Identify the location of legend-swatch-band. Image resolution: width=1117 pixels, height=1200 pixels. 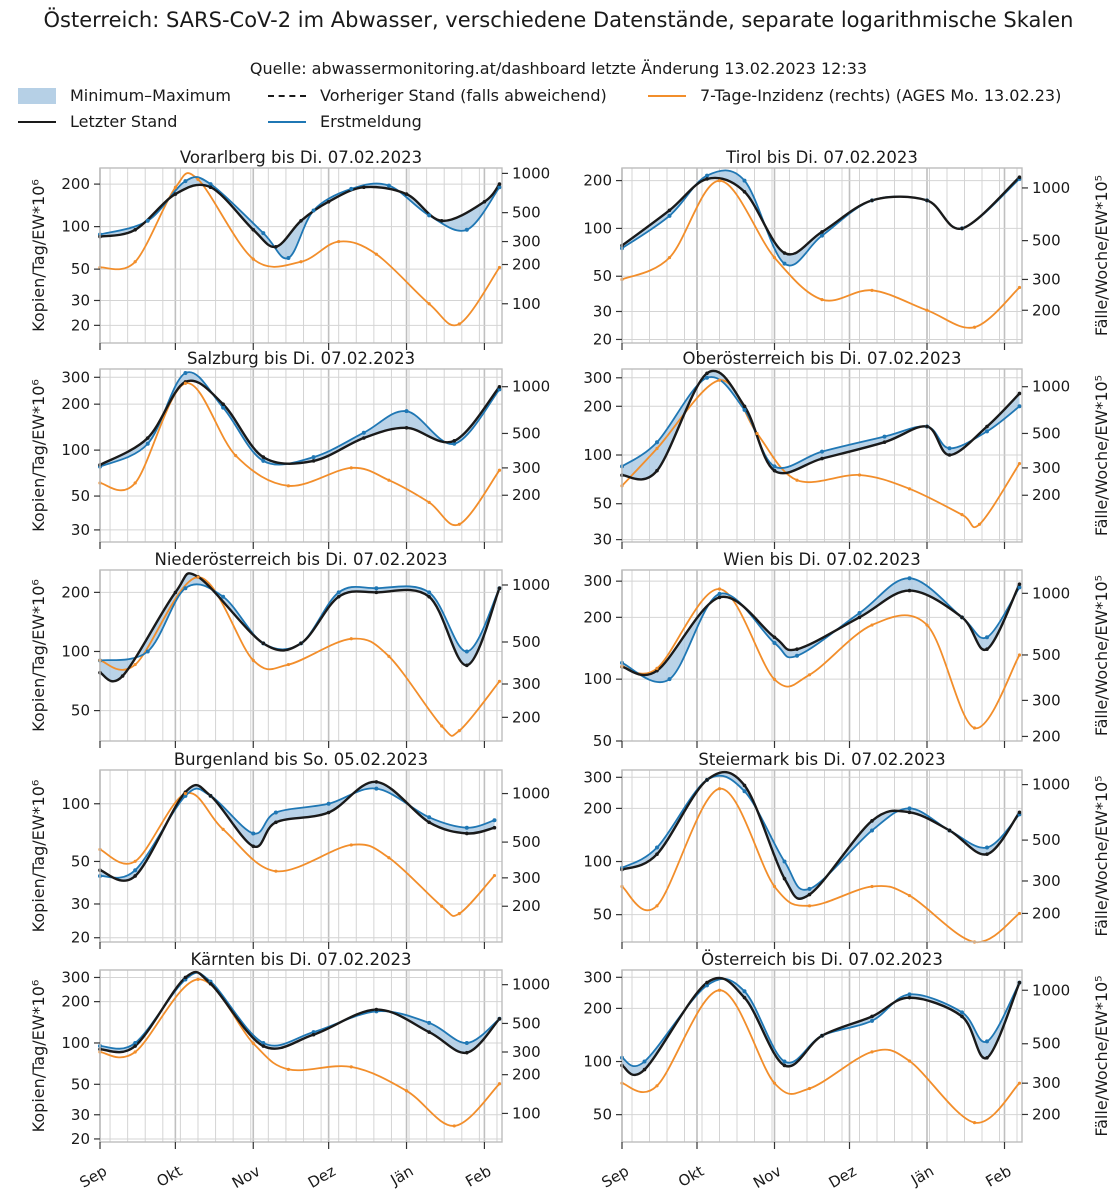
(37, 95).